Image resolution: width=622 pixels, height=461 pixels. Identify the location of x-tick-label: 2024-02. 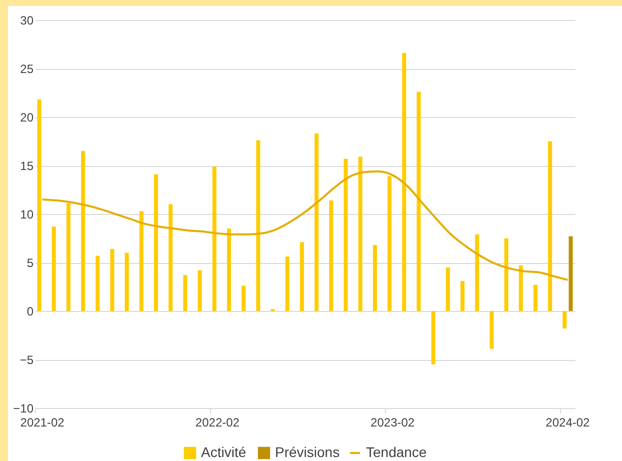
(568, 423).